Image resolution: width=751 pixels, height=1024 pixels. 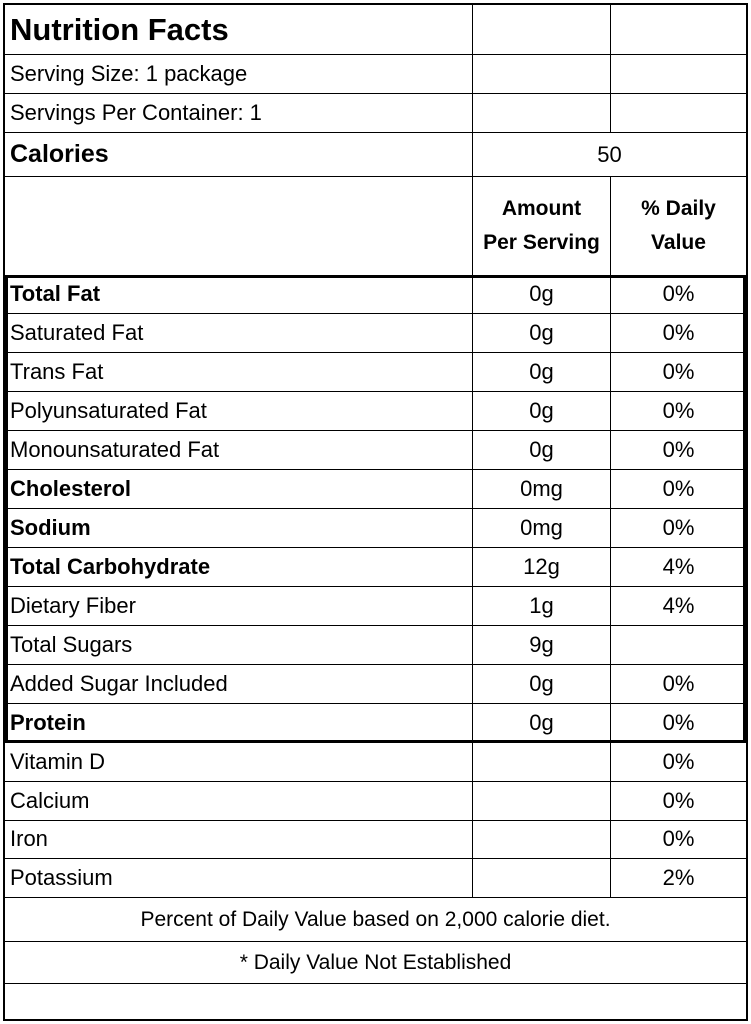 What do you see at coordinates (115, 449) in the screenshot?
I see `nutrient-name: Monounsaturated Fat` at bounding box center [115, 449].